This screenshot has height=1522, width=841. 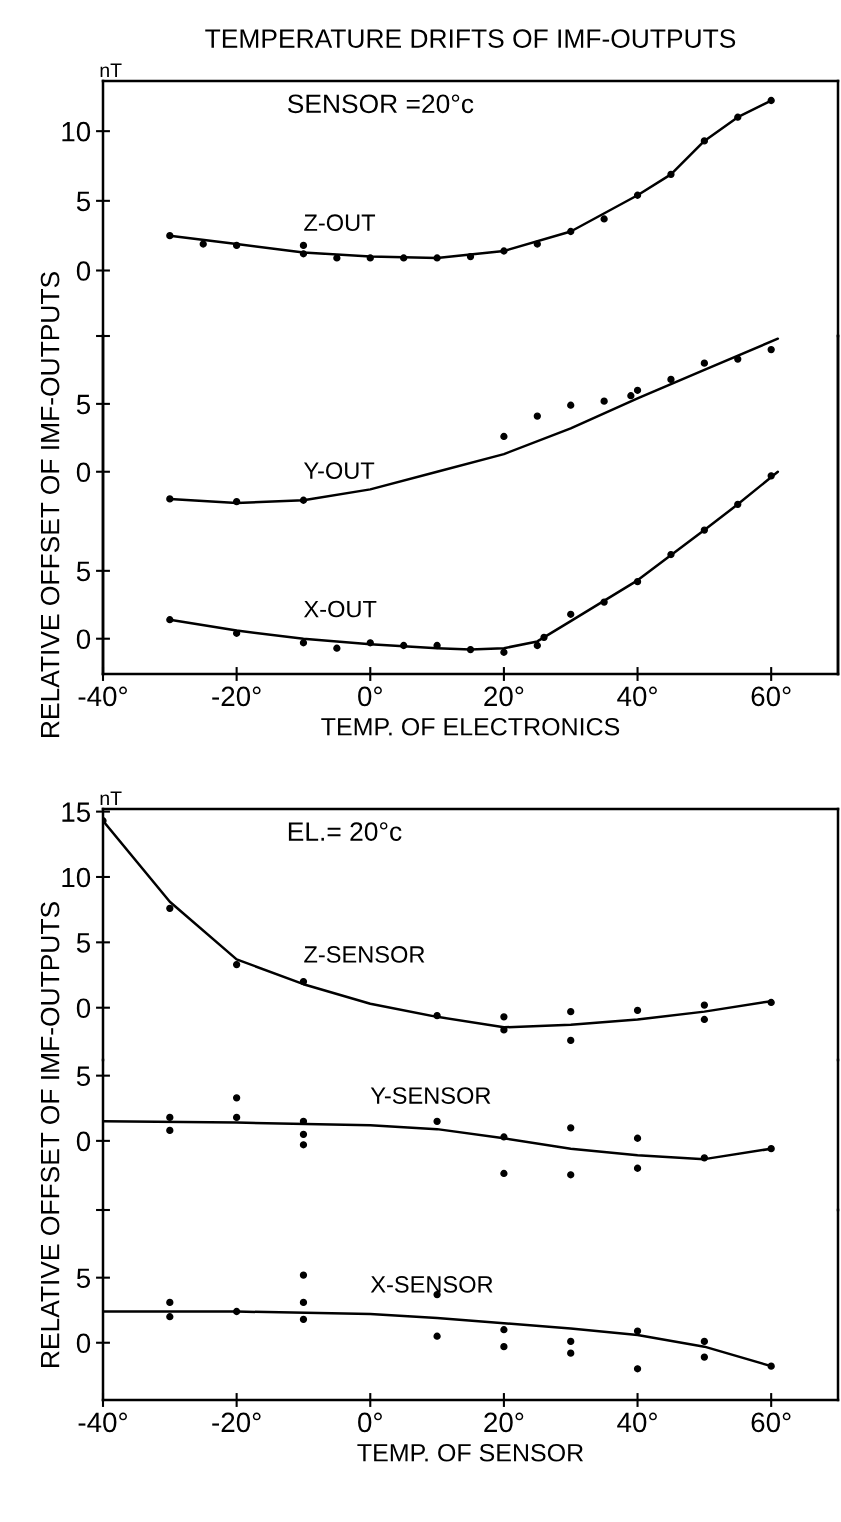 I want to click on series-label: Y-OUT, so click(x=339, y=470).